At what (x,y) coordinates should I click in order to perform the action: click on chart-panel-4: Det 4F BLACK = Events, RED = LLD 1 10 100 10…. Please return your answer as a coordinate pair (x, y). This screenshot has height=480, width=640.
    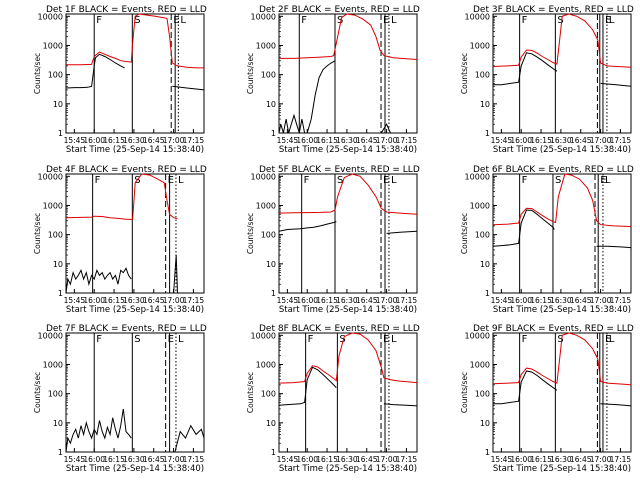
    Looking at the image, I should click on (120, 240).